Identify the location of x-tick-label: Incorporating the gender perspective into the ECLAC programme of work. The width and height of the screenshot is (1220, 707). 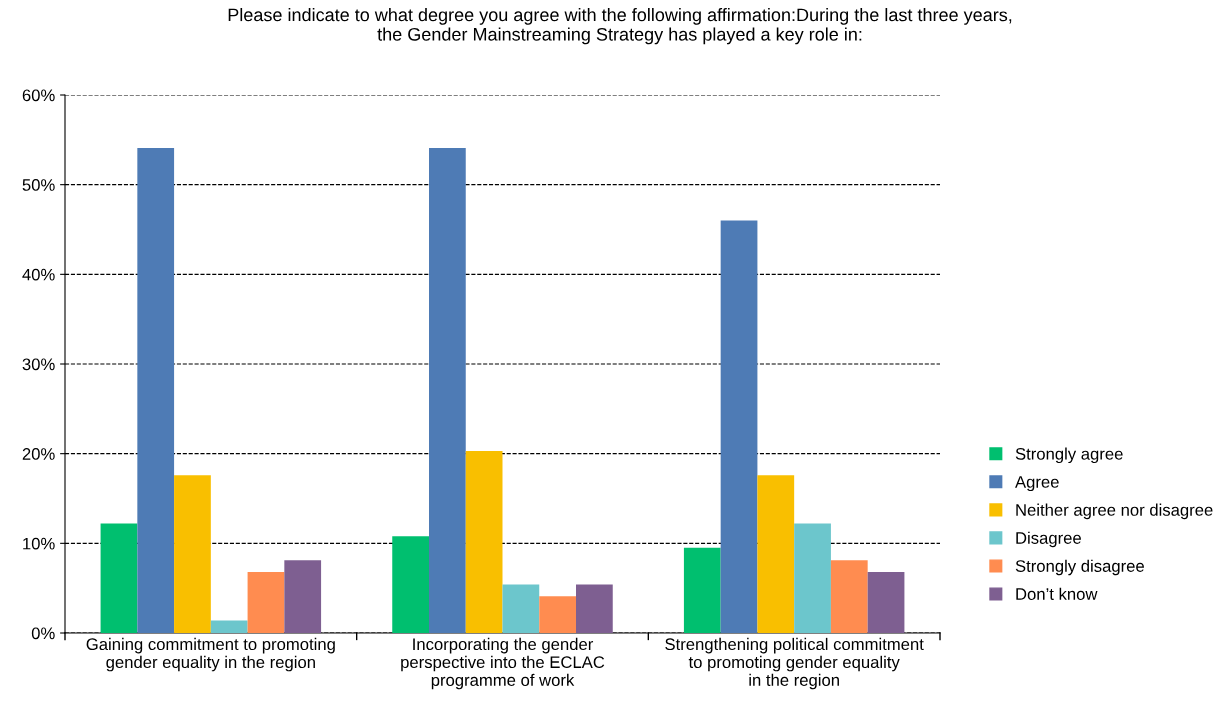
(503, 663).